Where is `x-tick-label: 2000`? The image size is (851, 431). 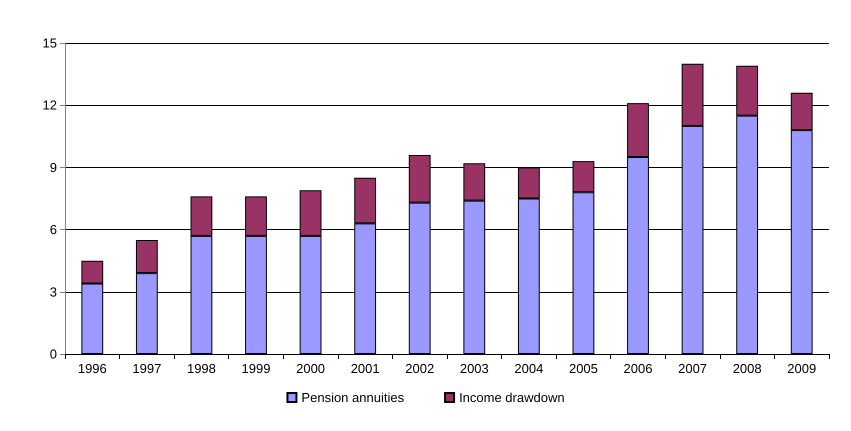
x-tick-label: 2000 is located at coordinates (311, 368).